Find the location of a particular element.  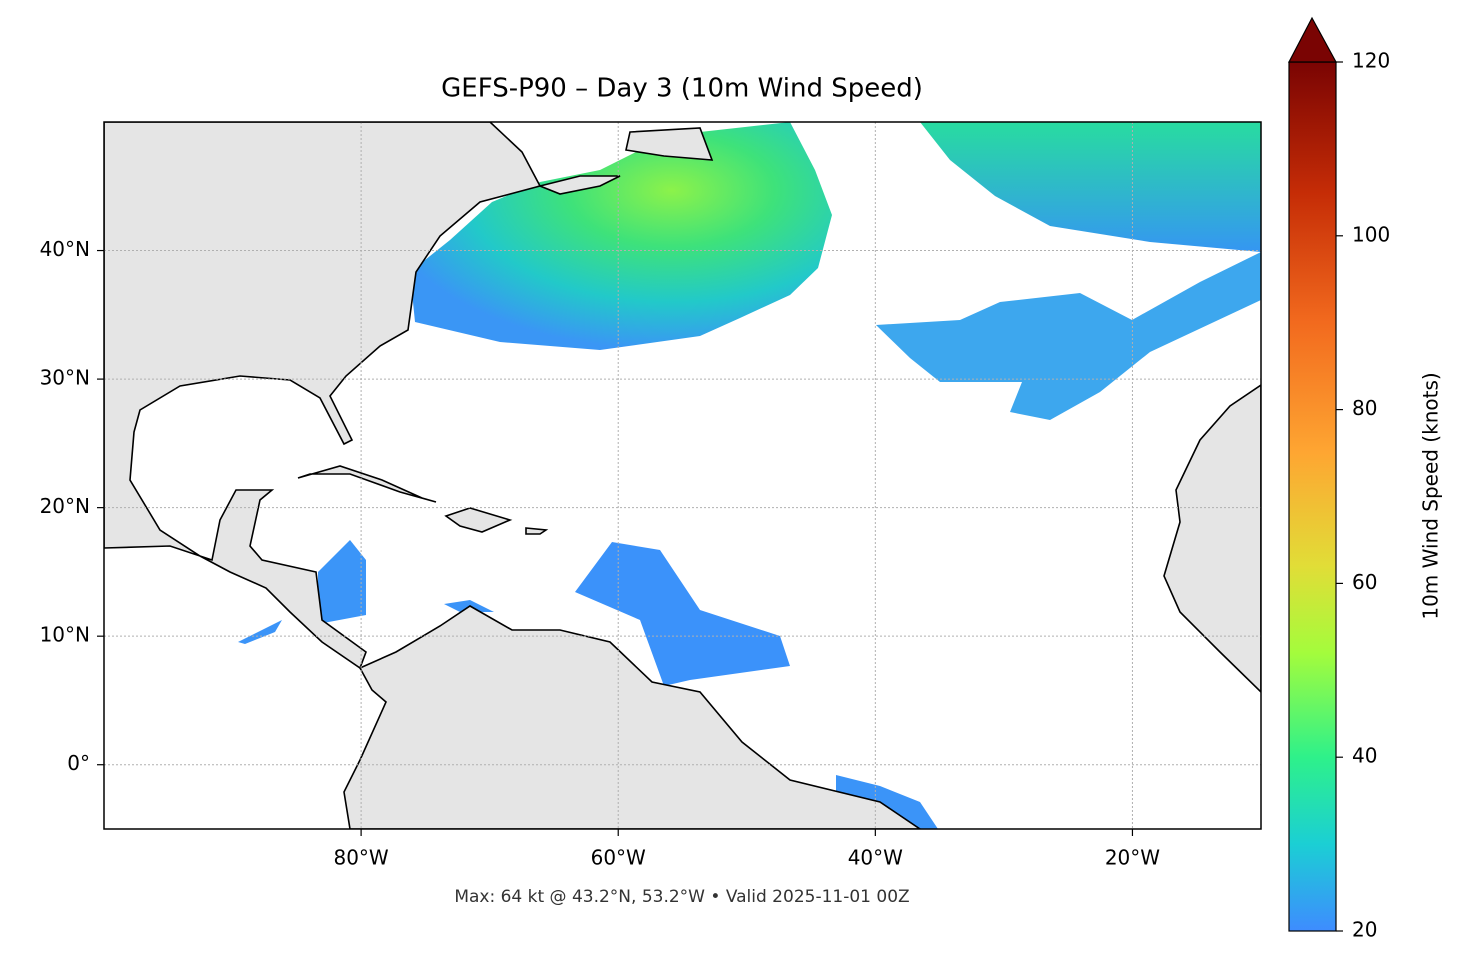

map-title: GEFS-P90 – Day 3 (10m Wind Speed) is located at coordinates (682, 89).